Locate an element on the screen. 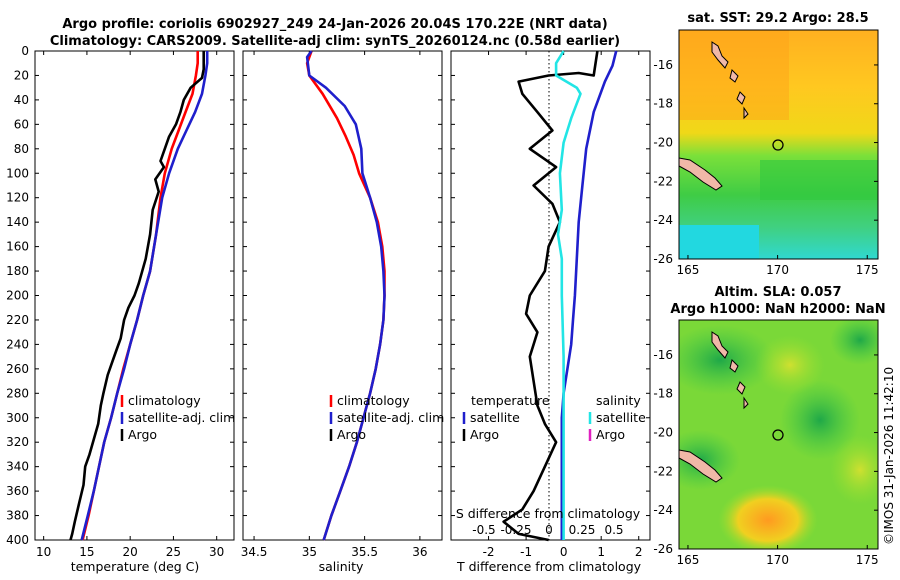 Image resolution: width=900 pixels, height=580 pixels. map-x-tick-label: 175 is located at coordinates (867, 560).